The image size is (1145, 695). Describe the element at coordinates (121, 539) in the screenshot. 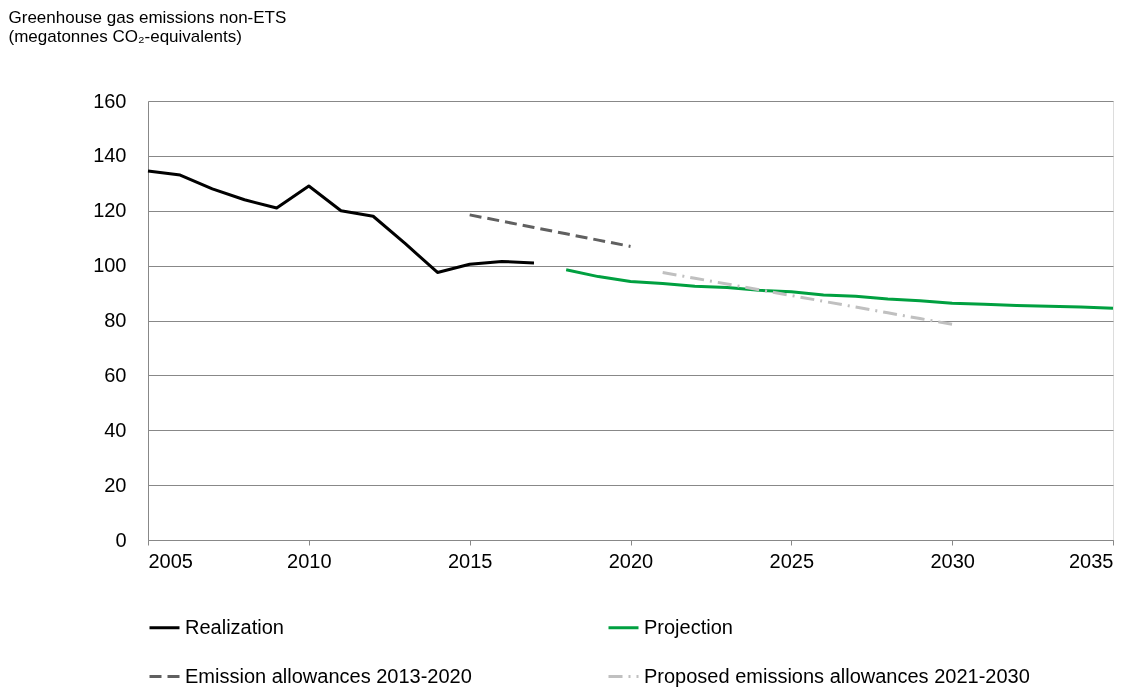

I see `y-tick-label: 0` at that location.